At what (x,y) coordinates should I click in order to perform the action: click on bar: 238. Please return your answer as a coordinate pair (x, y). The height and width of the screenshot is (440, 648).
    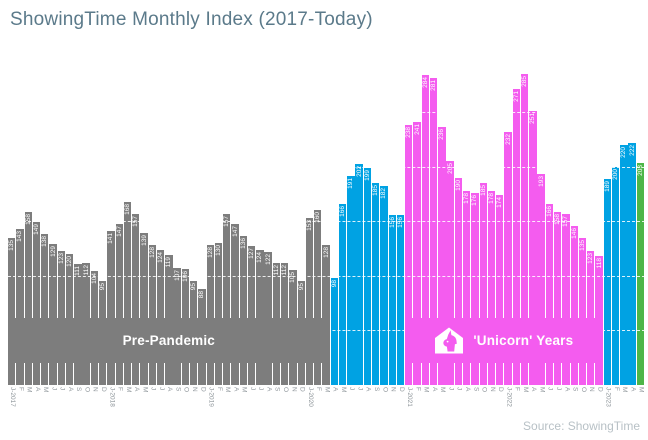
    Looking at the image, I should click on (409, 255).